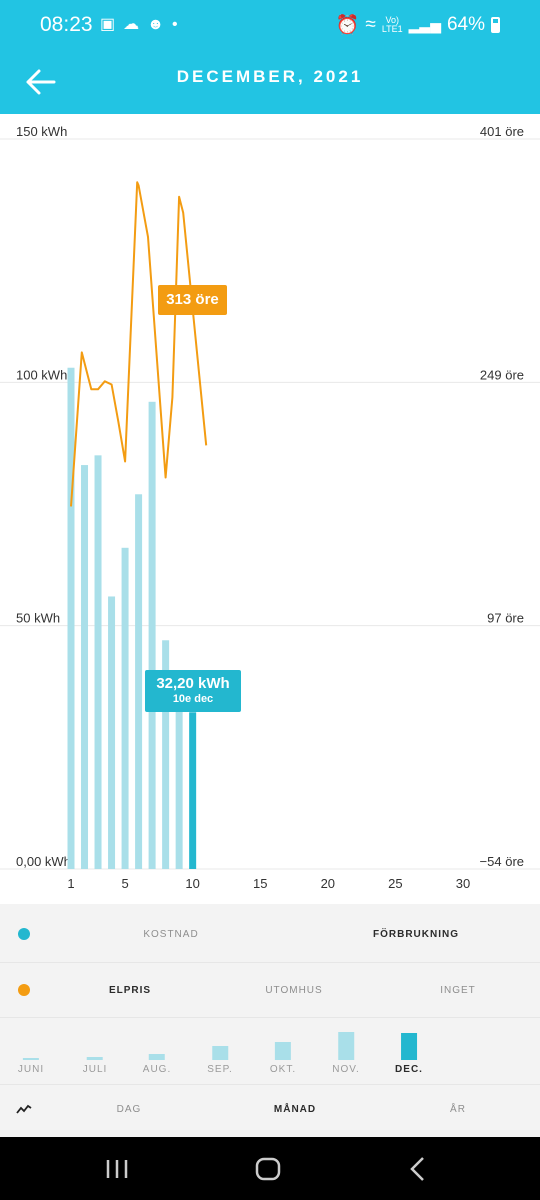  I want to click on month-label: OKT., so click(283, 1069).